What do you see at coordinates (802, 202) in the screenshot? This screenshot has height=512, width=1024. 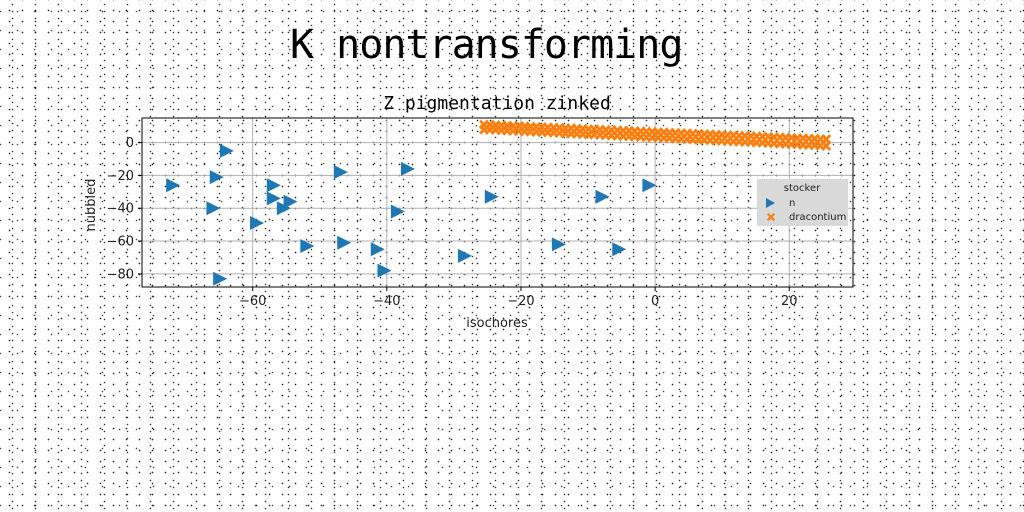 I see `legend: stocker n dracontium` at bounding box center [802, 202].